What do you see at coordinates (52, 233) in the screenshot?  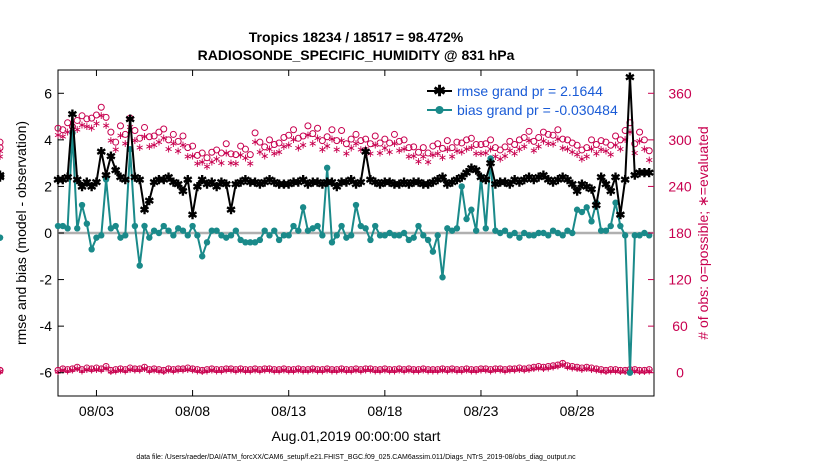 I see `y-axis-ticks: -6 -4 -2 0 2 4 6` at bounding box center [52, 233].